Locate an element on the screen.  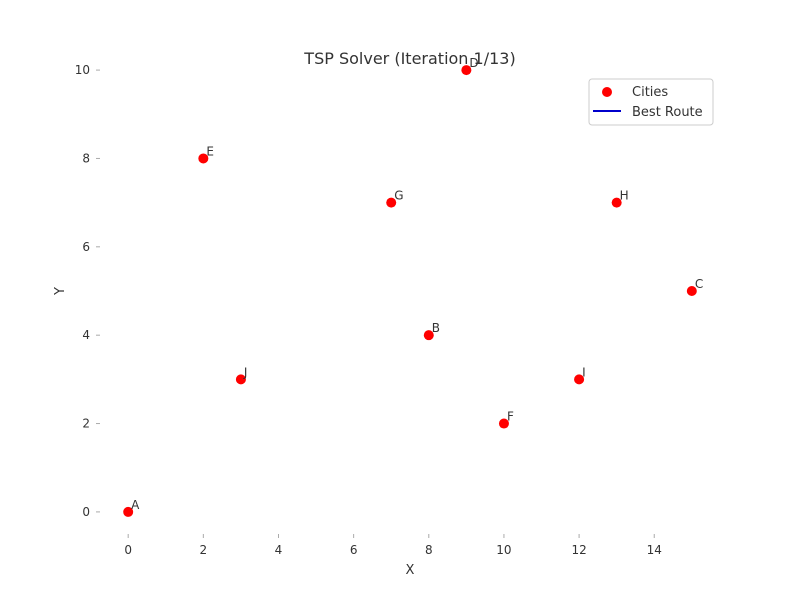
x-tick-label: 8 is located at coordinates (429, 550).